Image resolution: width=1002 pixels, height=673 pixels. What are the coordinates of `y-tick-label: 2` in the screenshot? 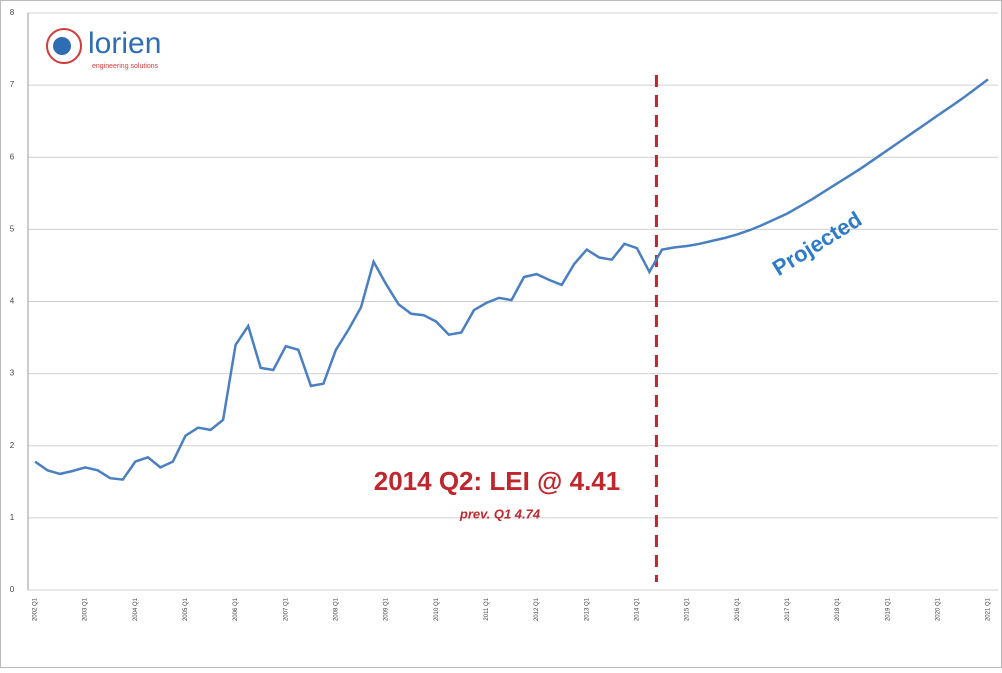 It's located at (12, 445).